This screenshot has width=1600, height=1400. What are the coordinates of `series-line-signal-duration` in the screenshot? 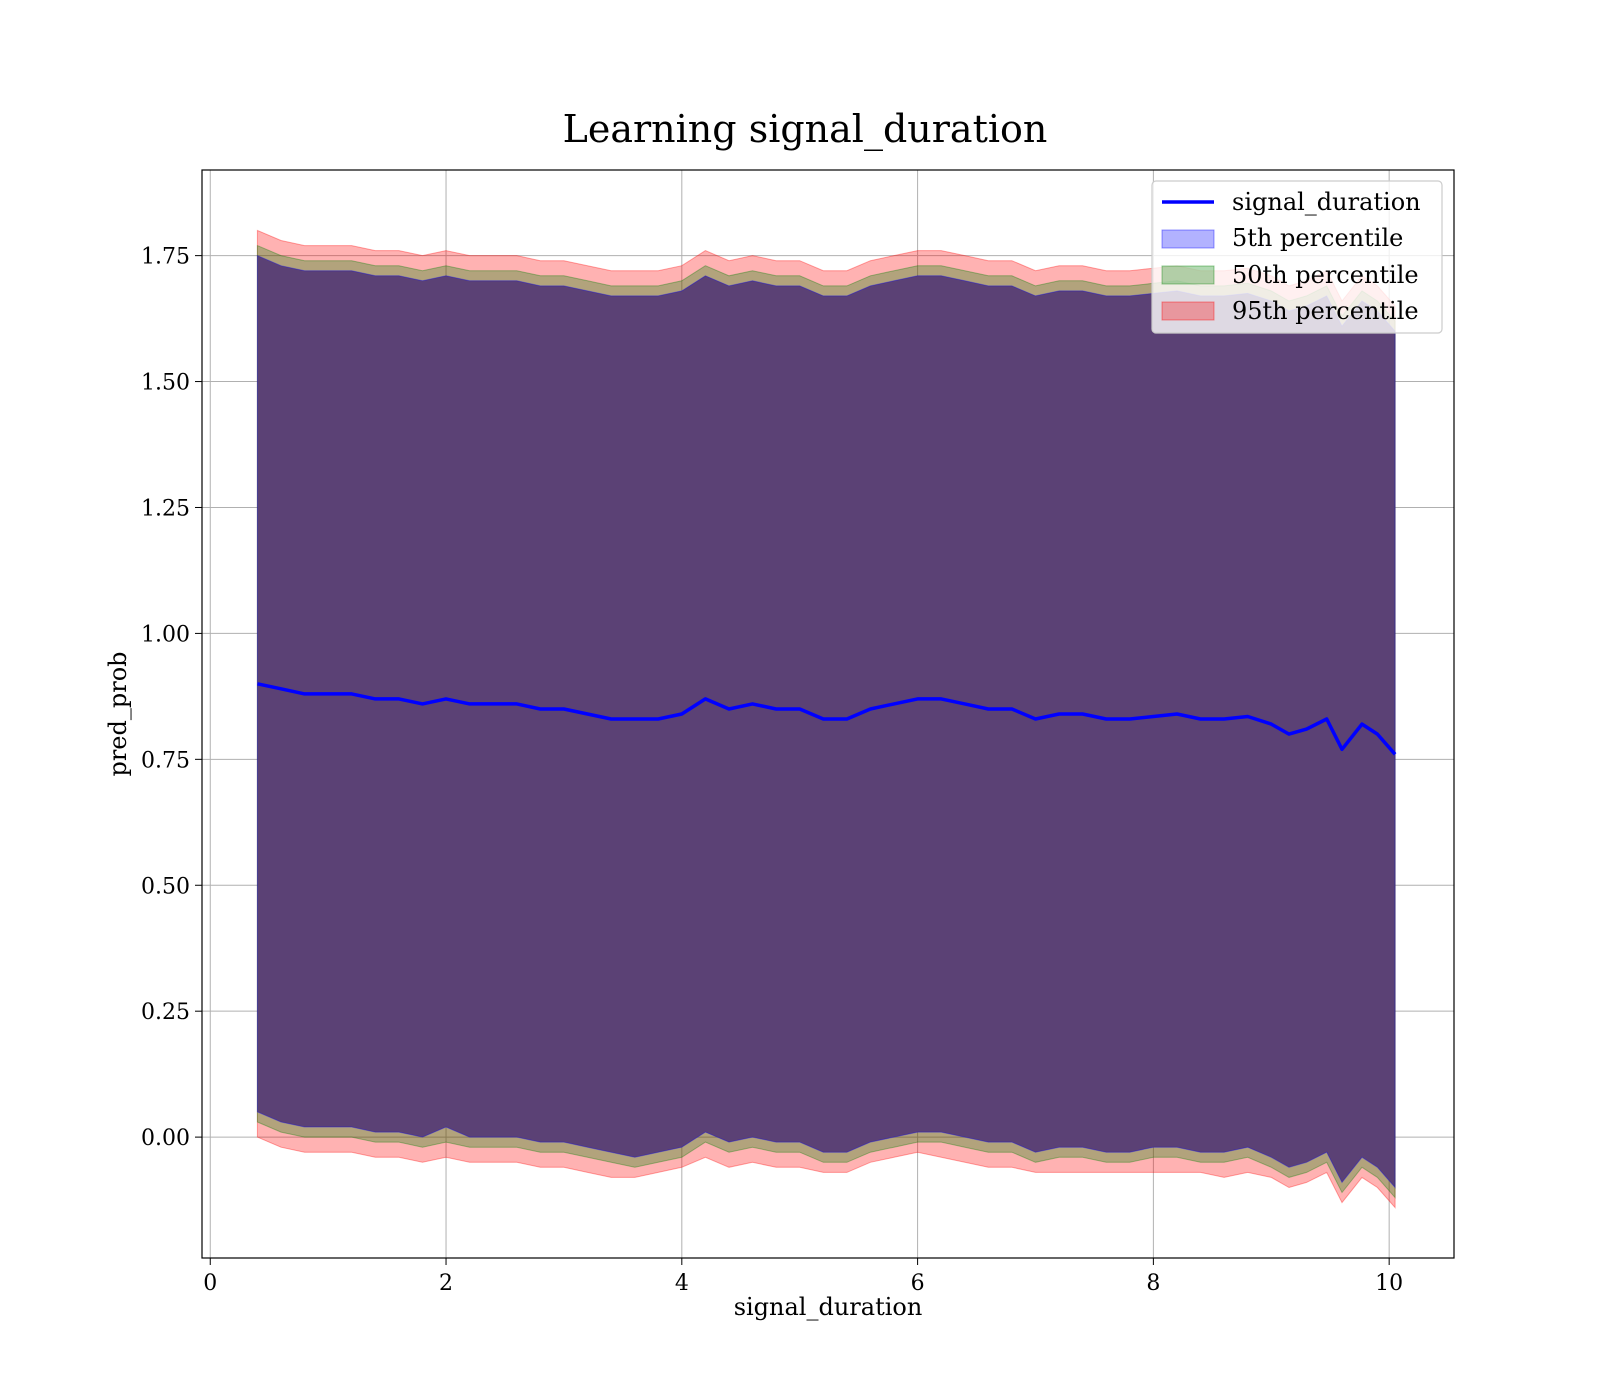 It's located at (827, 719).